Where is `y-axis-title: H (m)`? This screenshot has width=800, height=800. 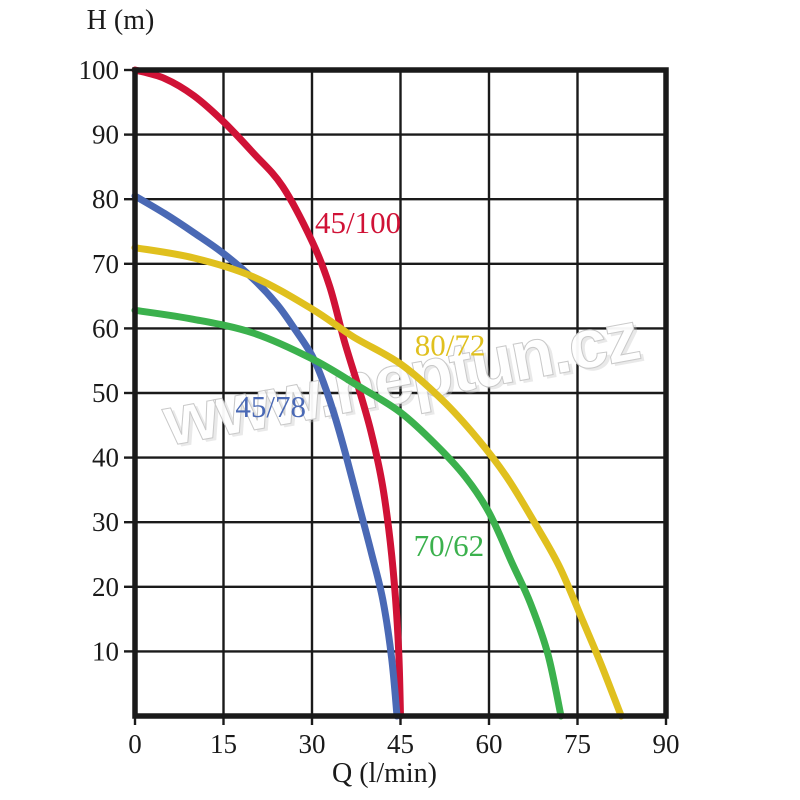
y-axis-title: H (m) is located at coordinates (120, 20).